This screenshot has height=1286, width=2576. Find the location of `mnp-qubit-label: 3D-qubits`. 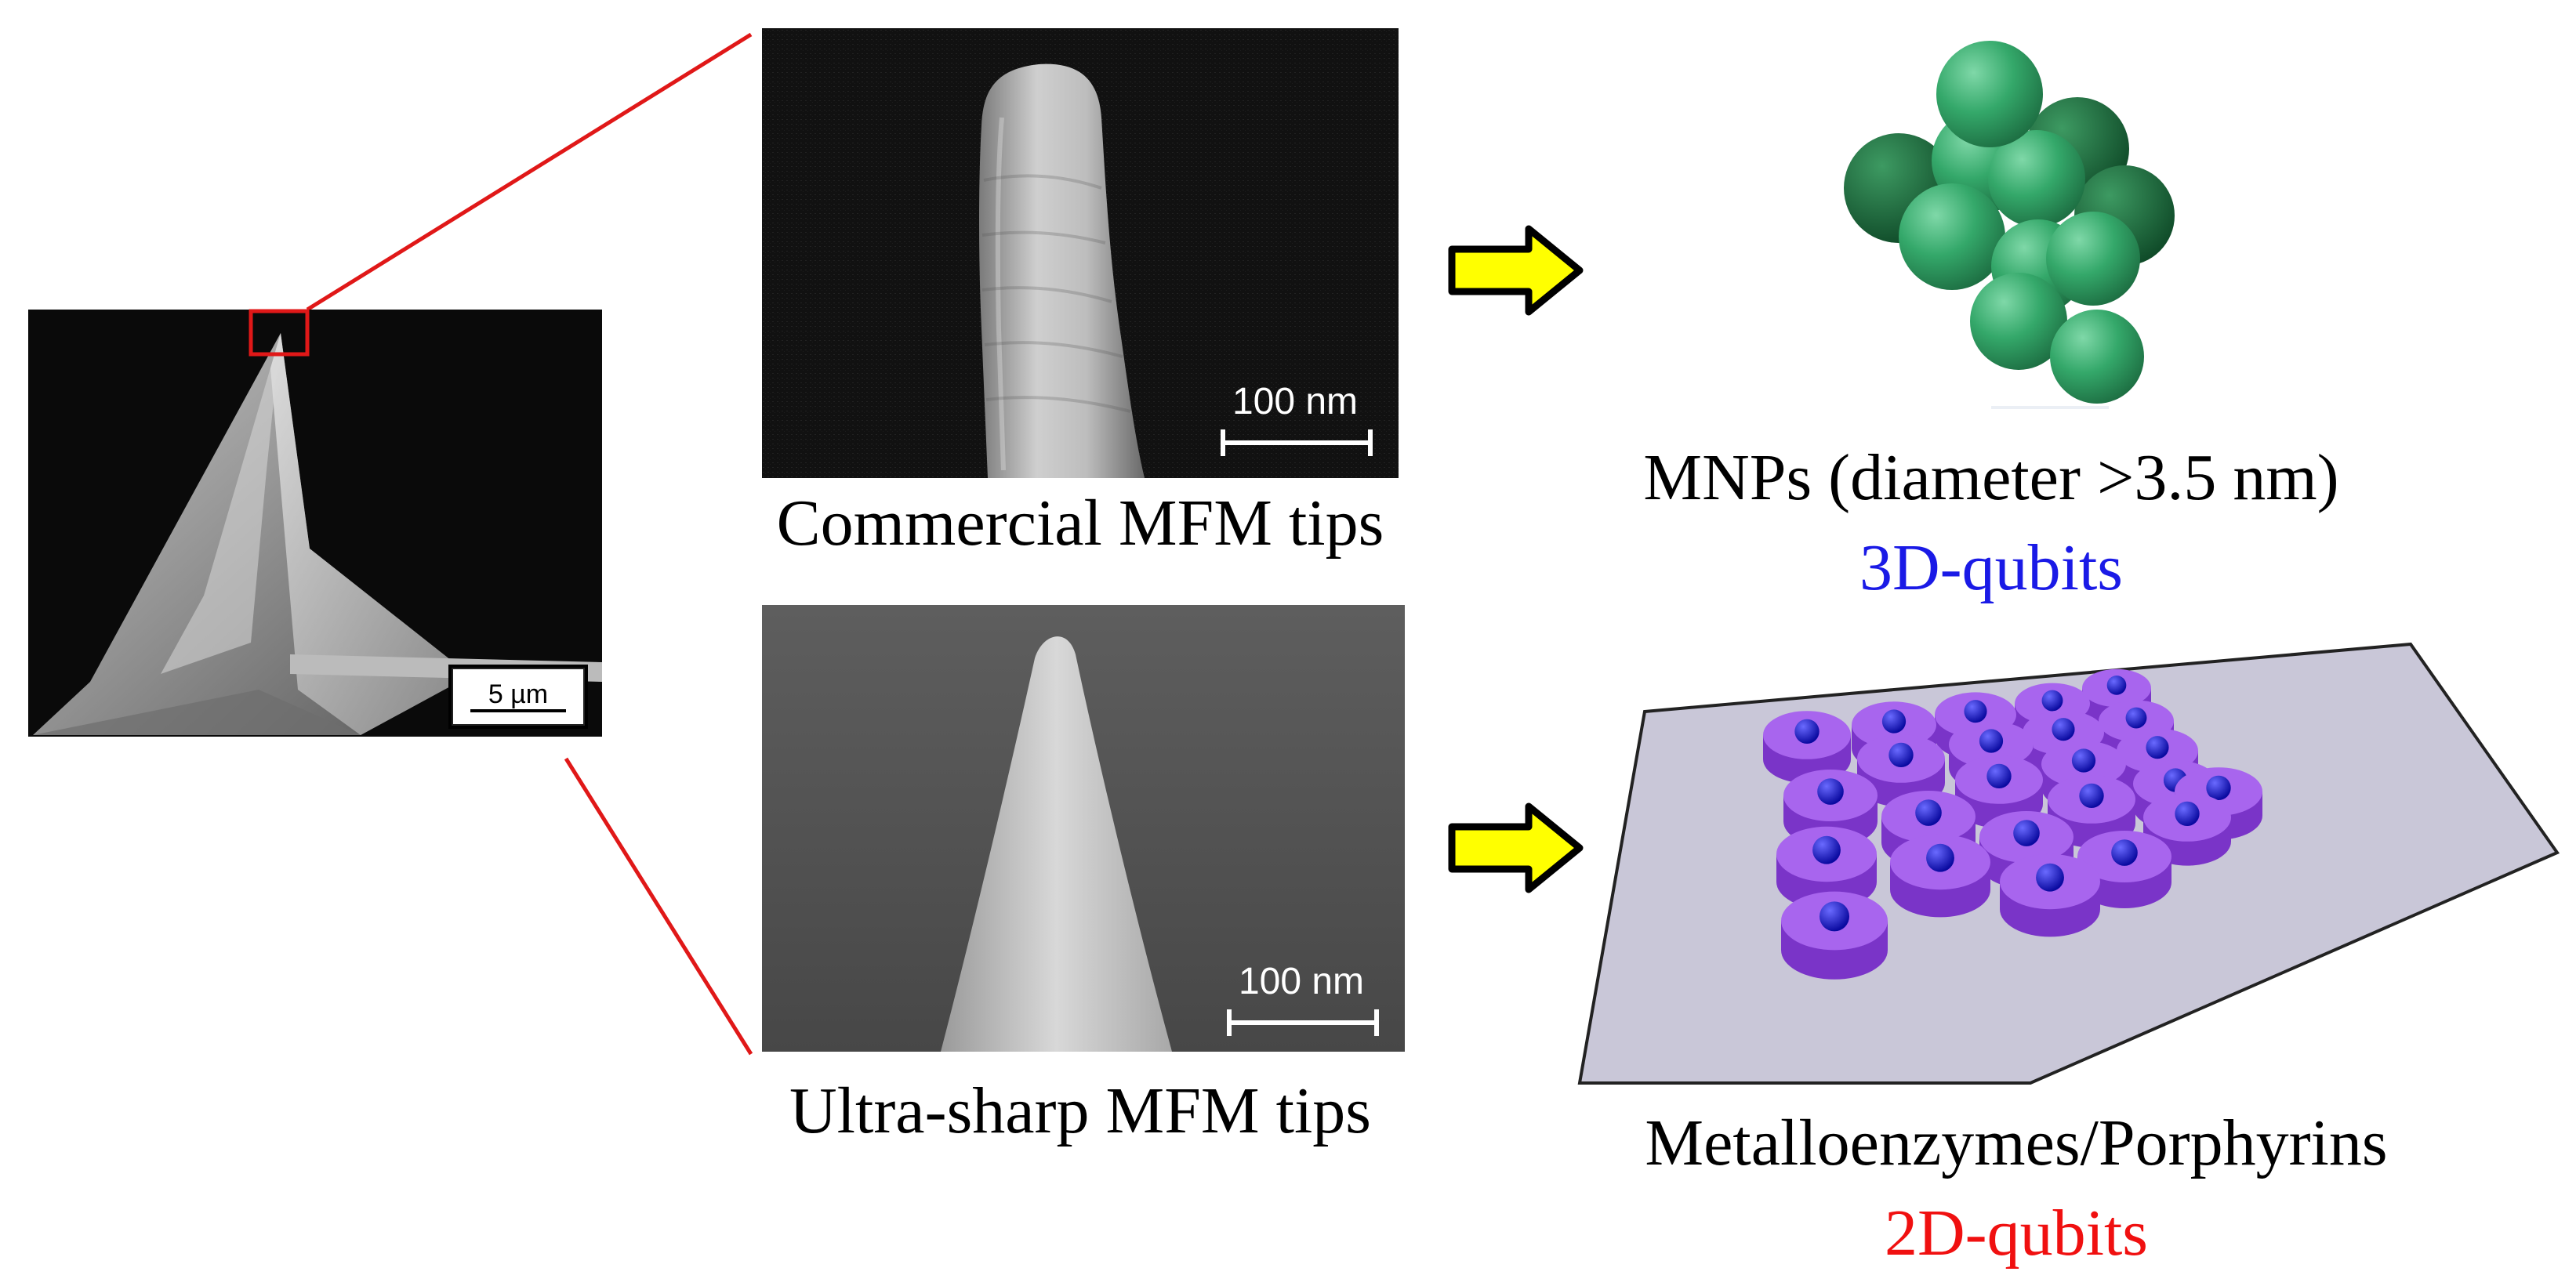

mnp-qubit-label: 3D-qubits is located at coordinates (1991, 567).